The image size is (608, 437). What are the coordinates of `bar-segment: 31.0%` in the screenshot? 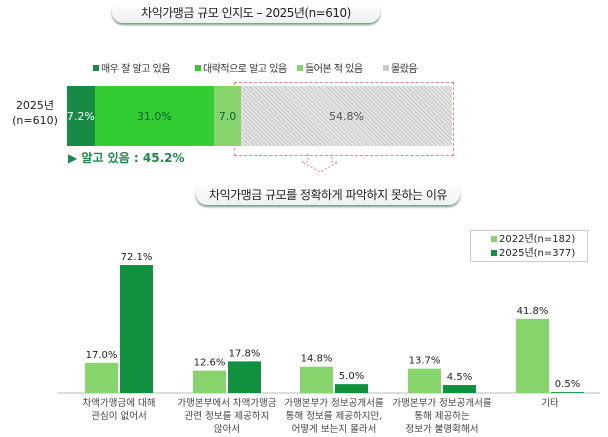 It's located at (154, 116).